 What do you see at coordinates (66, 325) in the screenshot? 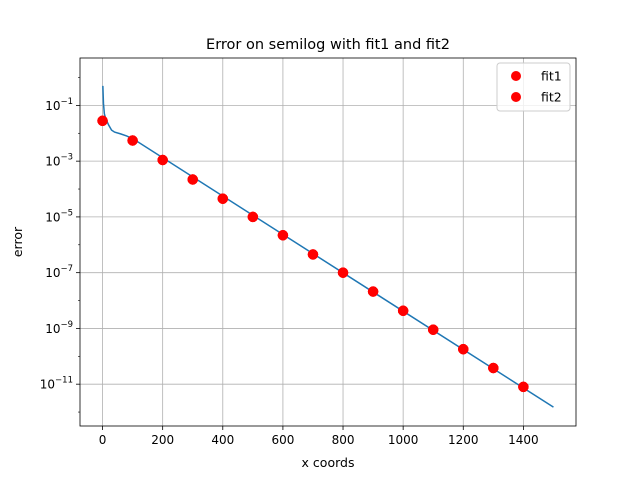
I see `y-tick-label-exponent: −9` at bounding box center [66, 325].